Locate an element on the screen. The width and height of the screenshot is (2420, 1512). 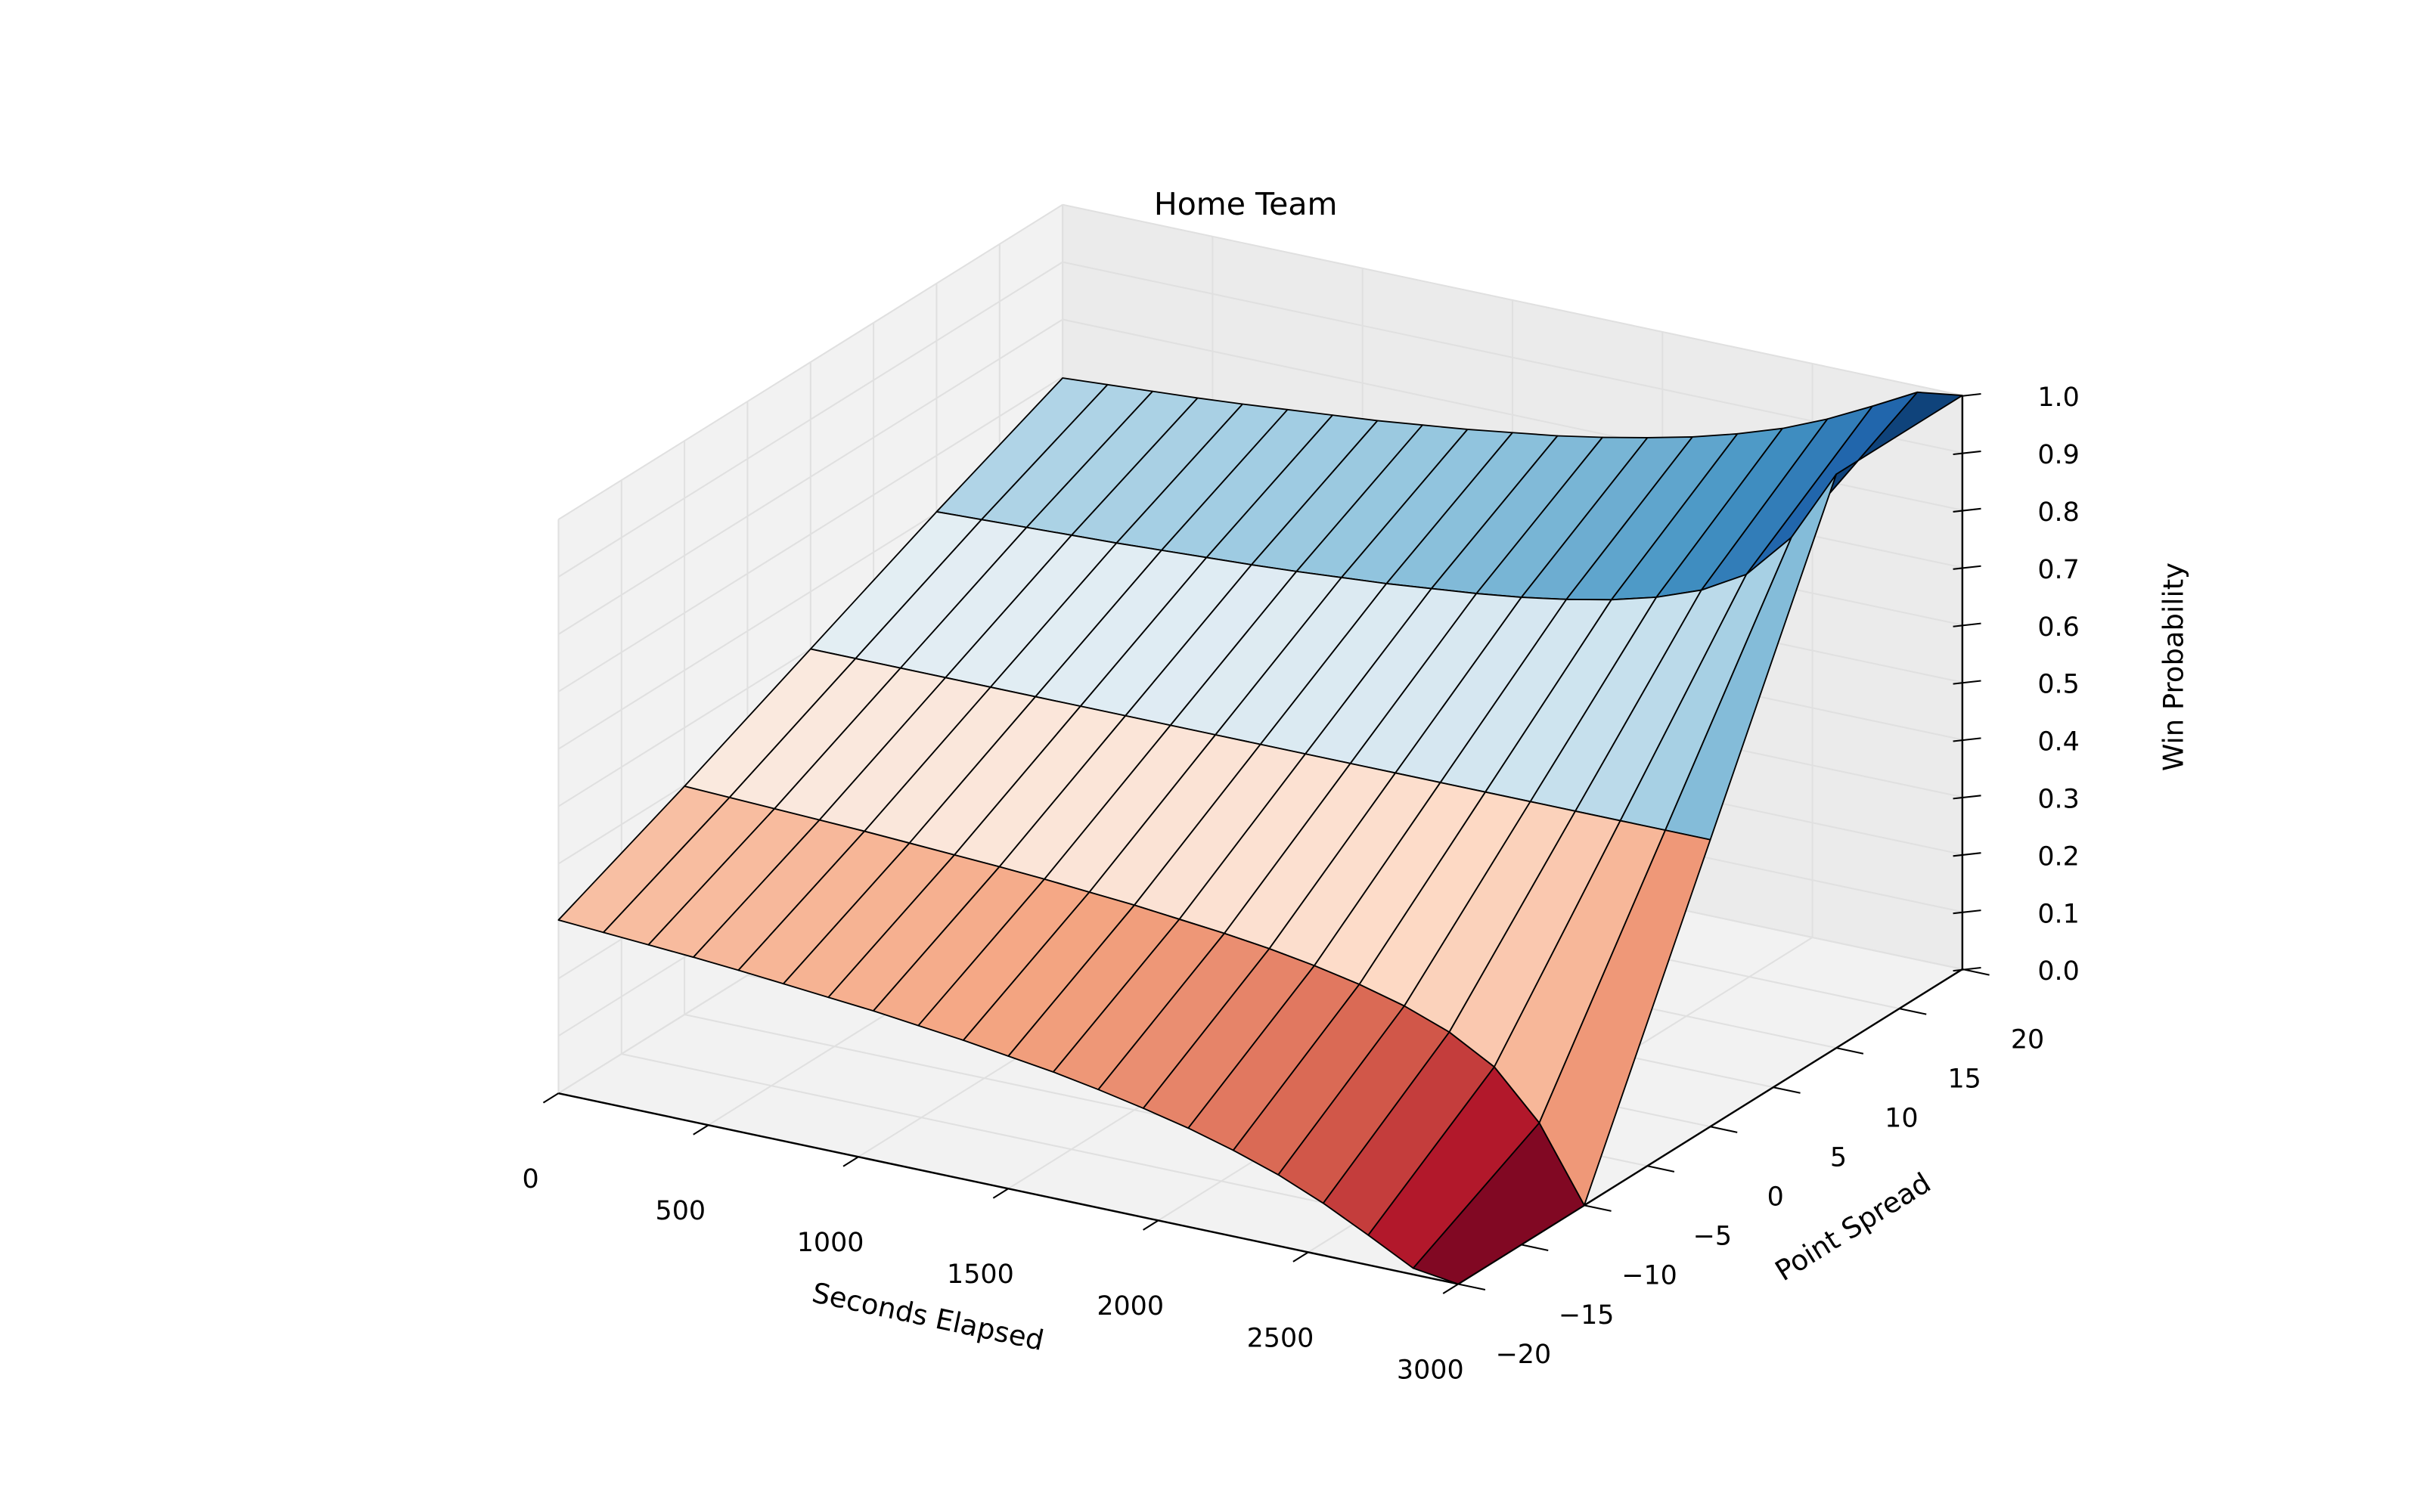
z-tick-label: 0.8 is located at coordinates (2058, 512).